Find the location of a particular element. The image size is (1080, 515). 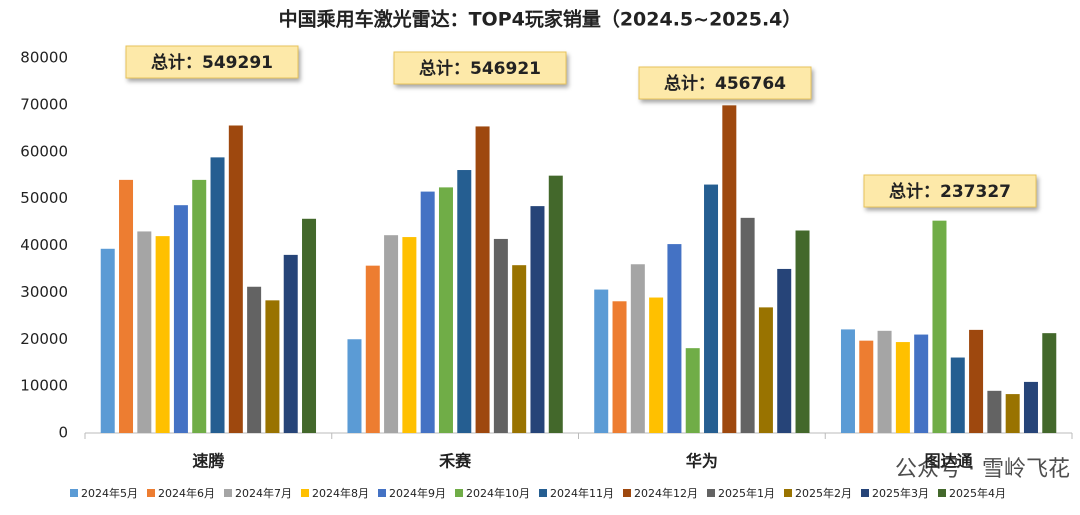

legend-label: 2024年11月 is located at coordinates (582, 493).